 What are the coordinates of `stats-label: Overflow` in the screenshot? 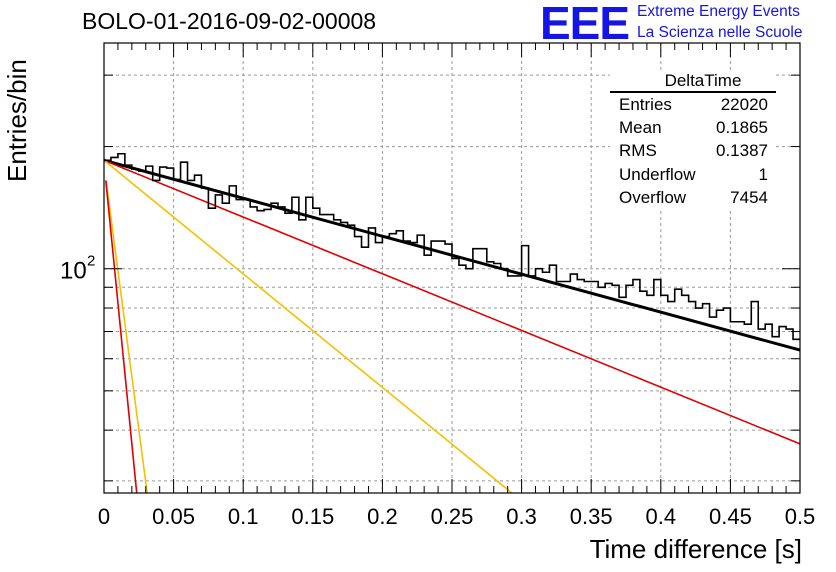 It's located at (653, 197).